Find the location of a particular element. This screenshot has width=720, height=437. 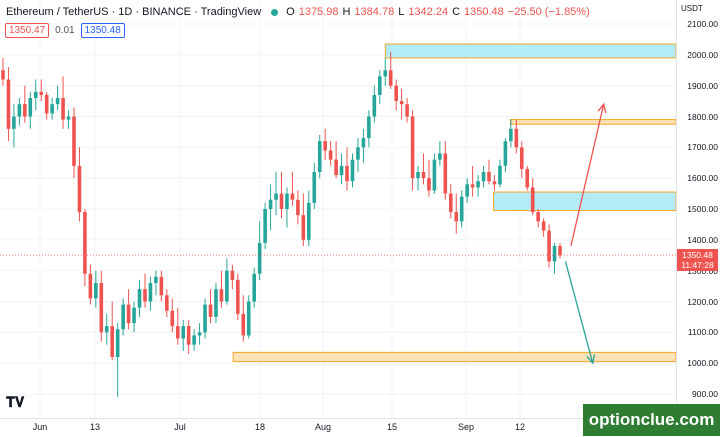

close-value: 1350.48 is located at coordinates (484, 12).